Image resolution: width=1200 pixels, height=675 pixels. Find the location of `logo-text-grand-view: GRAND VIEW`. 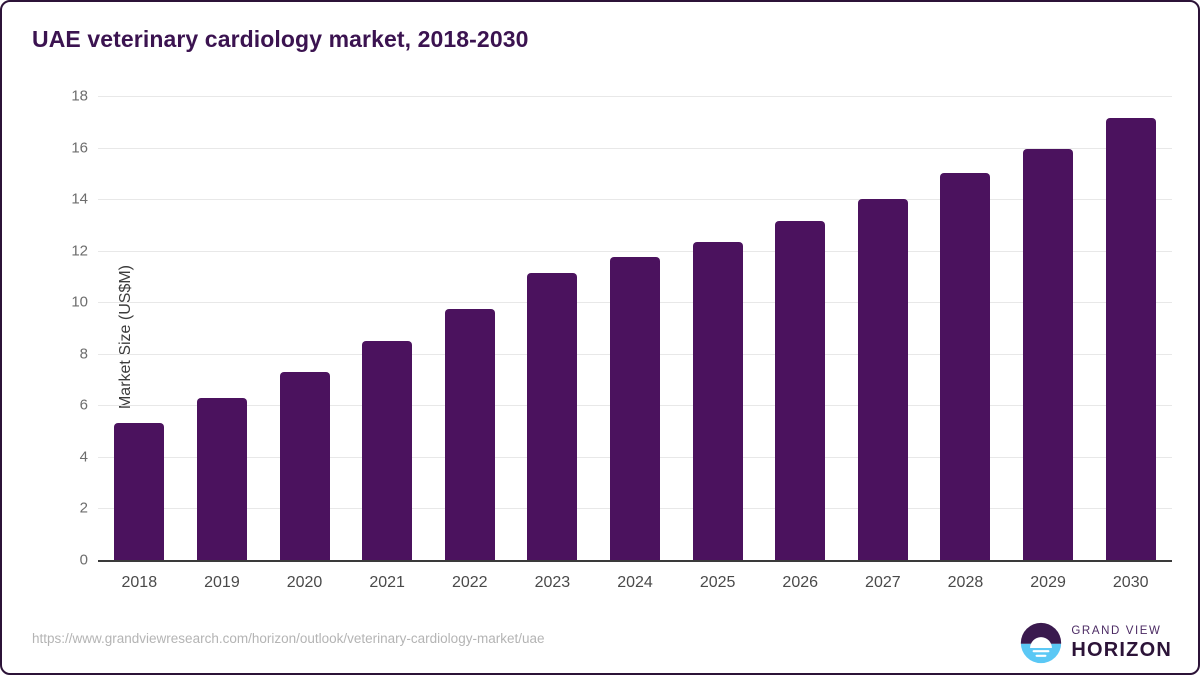

logo-text-grand-view: GRAND VIEW is located at coordinates (1116, 630).